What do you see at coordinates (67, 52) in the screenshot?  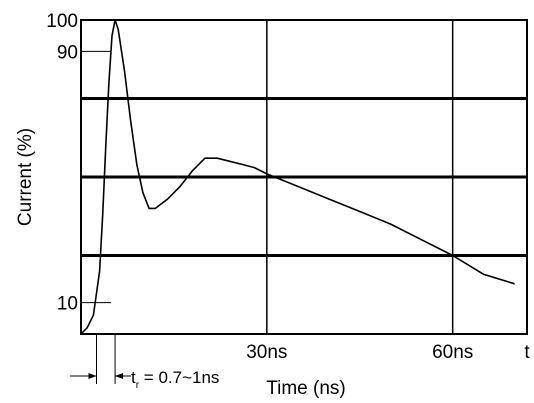 I see `y-tick-label: 90` at bounding box center [67, 52].